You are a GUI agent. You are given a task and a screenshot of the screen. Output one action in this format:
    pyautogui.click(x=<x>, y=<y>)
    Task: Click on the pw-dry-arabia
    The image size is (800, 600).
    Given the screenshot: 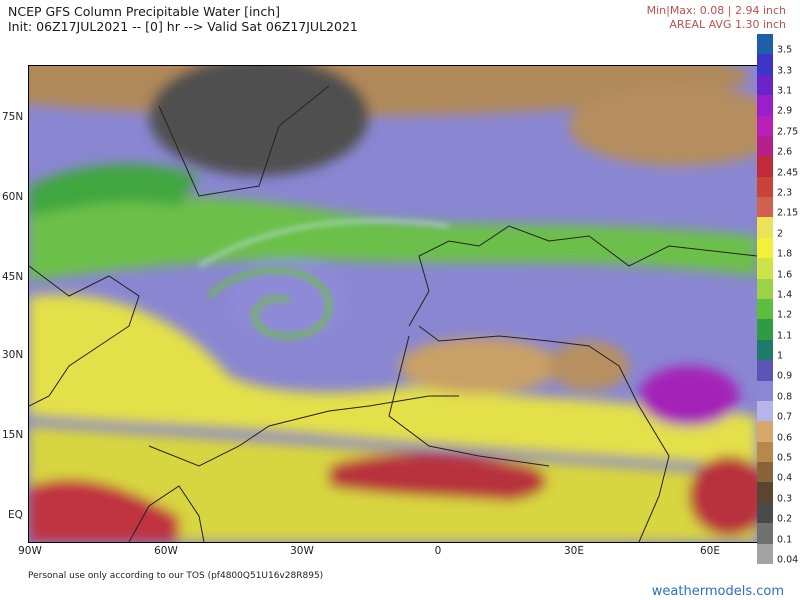 What is the action you would take?
    pyautogui.click(x=589, y=366)
    